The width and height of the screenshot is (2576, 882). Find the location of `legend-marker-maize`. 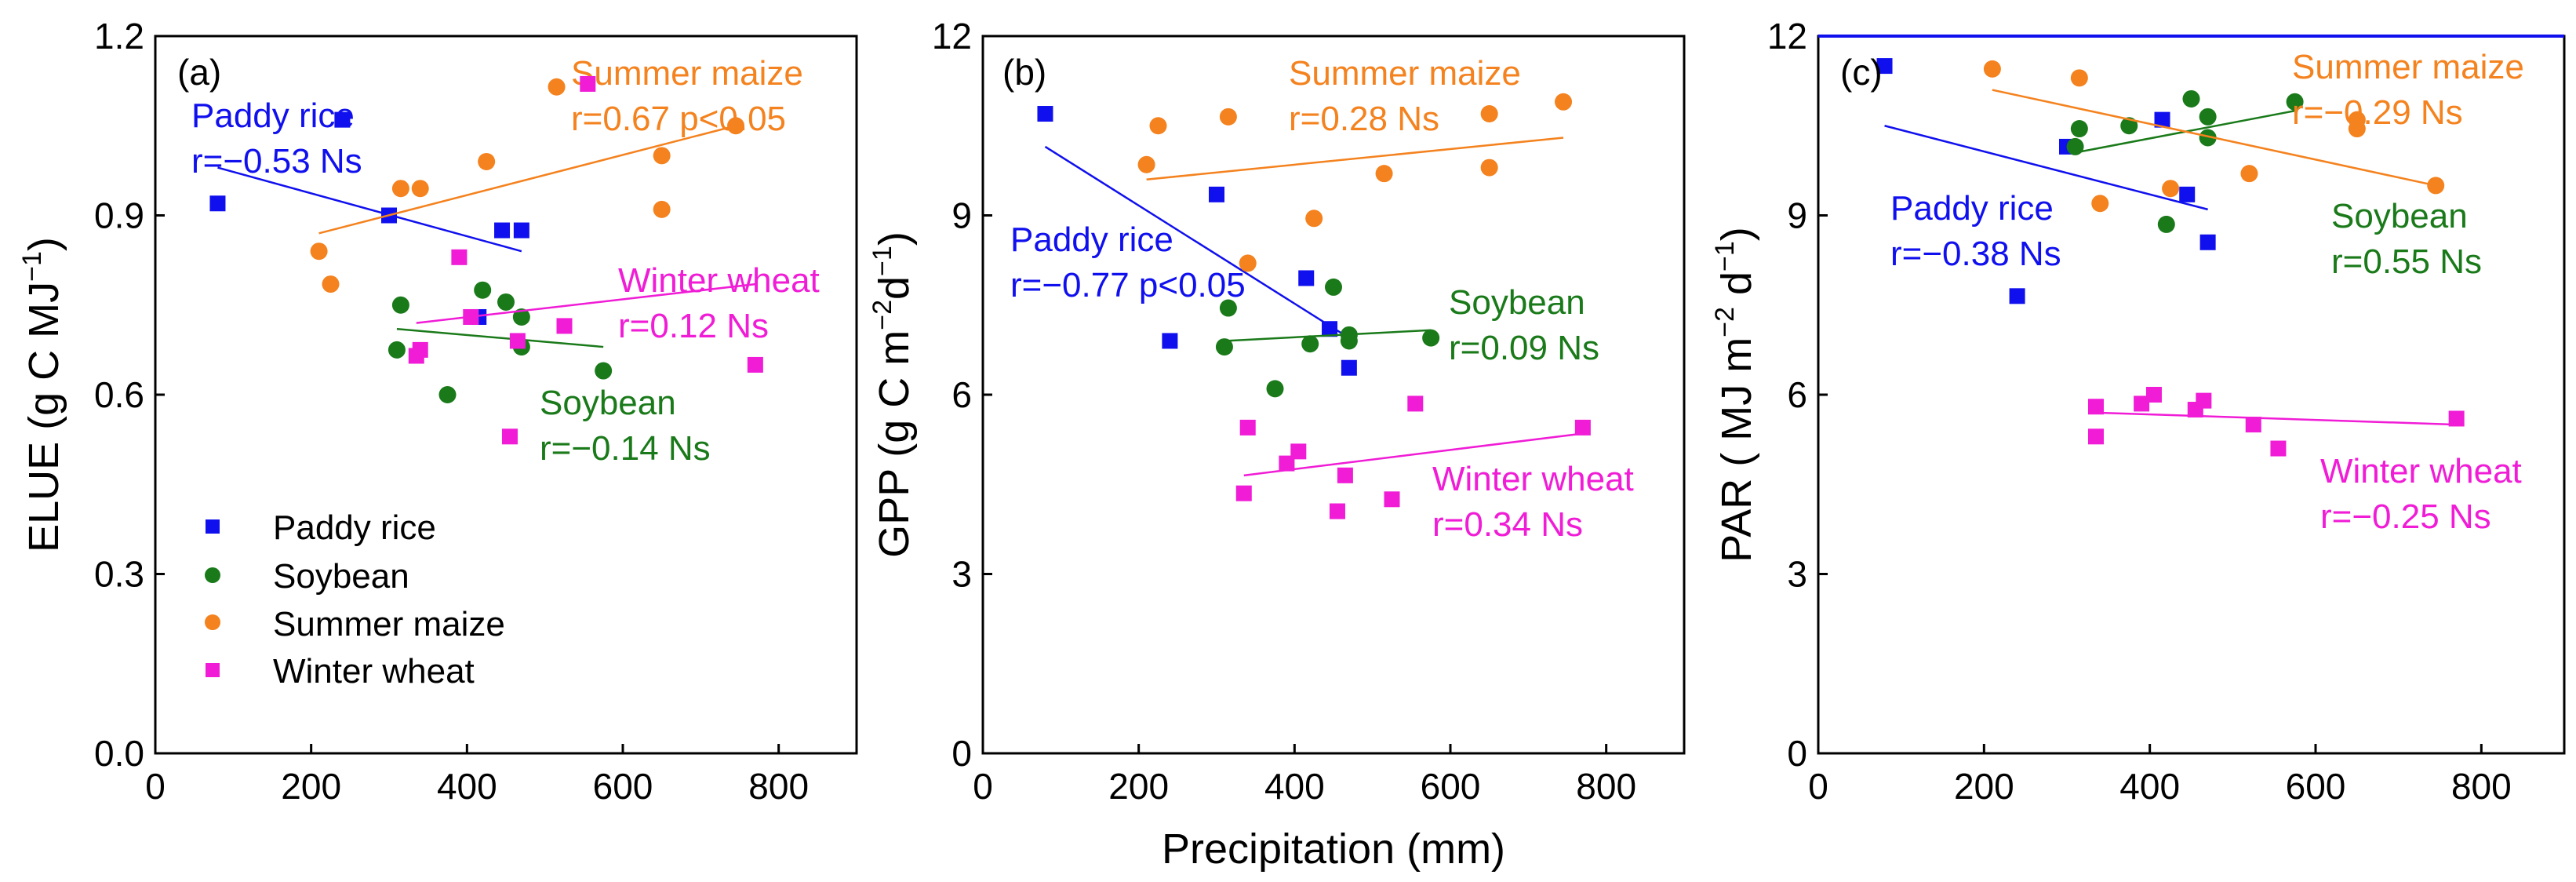

legend-marker-maize is located at coordinates (213, 622).